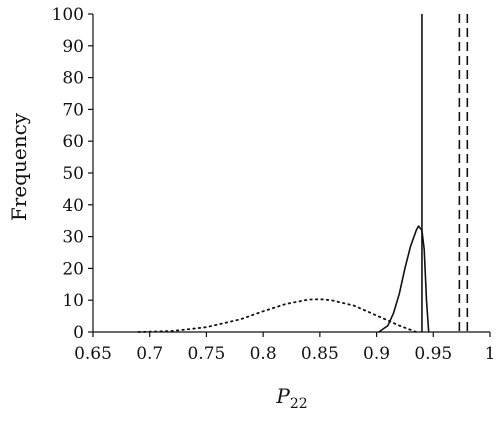 Image resolution: width=500 pixels, height=422 pixels. What do you see at coordinates (299, 404) in the screenshot?
I see `x-axis-title-subscript: 22` at bounding box center [299, 404].